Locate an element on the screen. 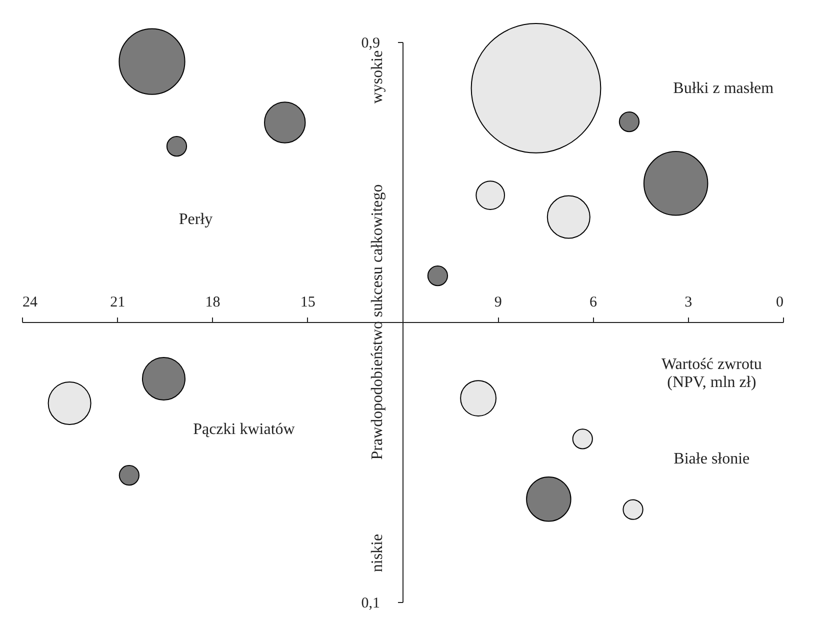  annotation: Perły is located at coordinates (195, 219).